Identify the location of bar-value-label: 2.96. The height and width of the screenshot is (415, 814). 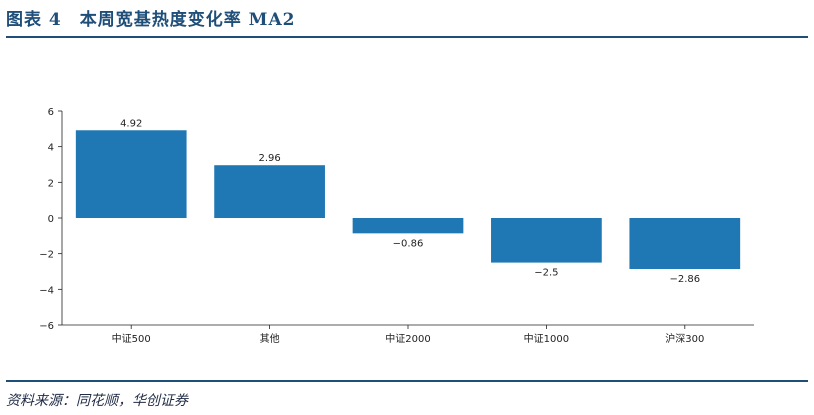
(269, 158).